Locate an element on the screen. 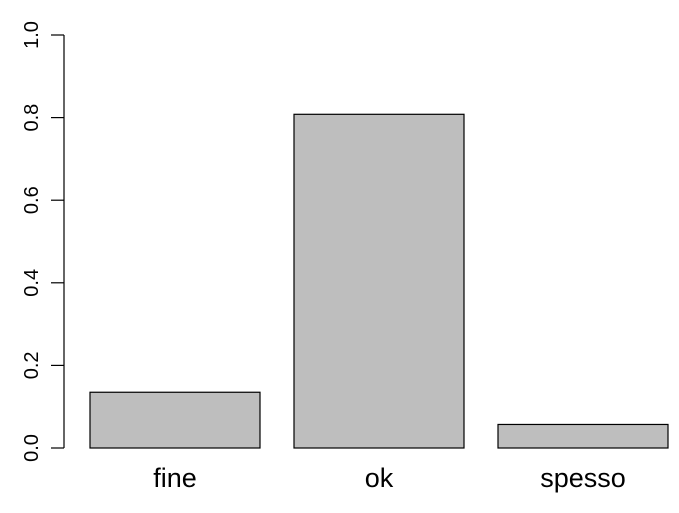  bar-fine is located at coordinates (175, 420).